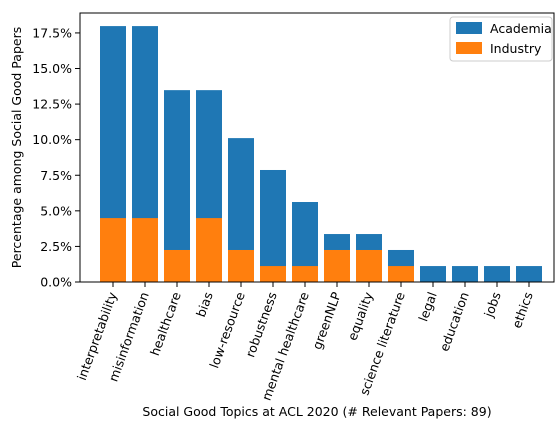 This screenshot has width=556, height=421. What do you see at coordinates (241, 265) in the screenshot?
I see `bar-industry-low-resource` at bounding box center [241, 265].